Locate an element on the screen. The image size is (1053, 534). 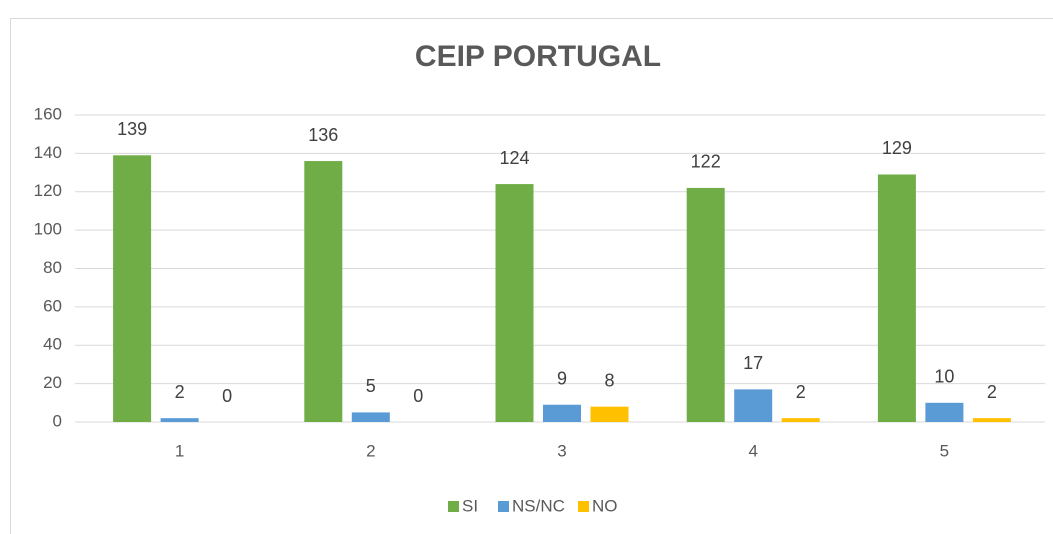
chart-title: CEIP PORTUGAL is located at coordinates (538, 56).